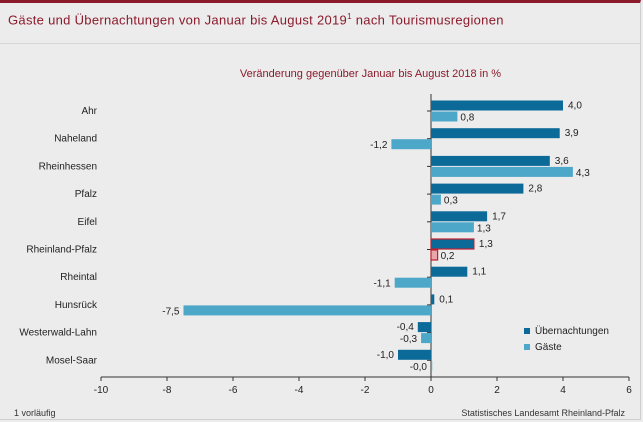 This screenshot has width=643, height=422. What do you see at coordinates (68, 166) in the screenshot?
I see `category-label: Rheinhessen` at bounding box center [68, 166].